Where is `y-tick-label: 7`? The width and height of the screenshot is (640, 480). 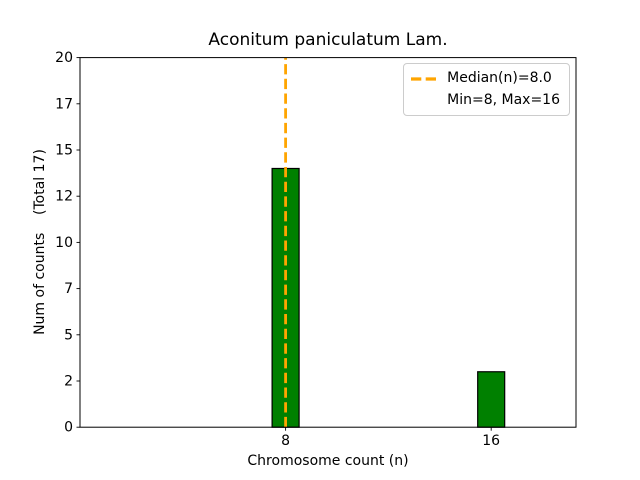 y-tick-label: 7 is located at coordinates (68, 289).